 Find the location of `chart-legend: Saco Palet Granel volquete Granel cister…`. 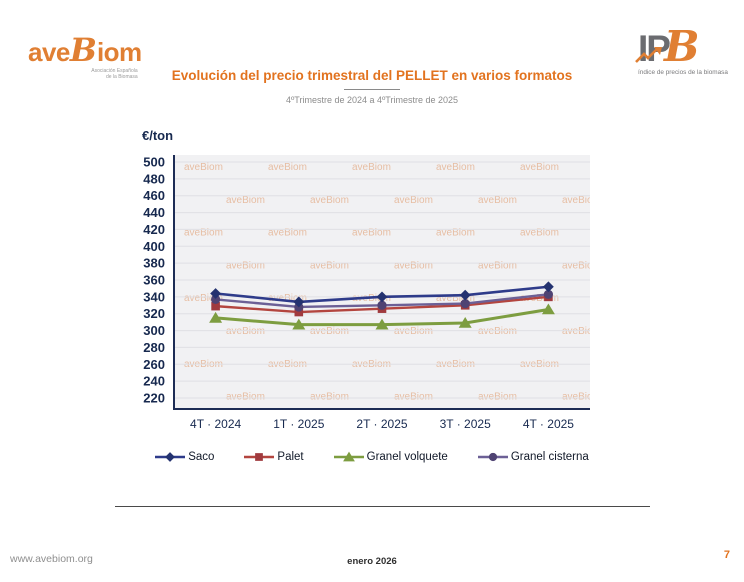

chart-legend: Saco Palet Granel volquete Granel cister… is located at coordinates (372, 457).